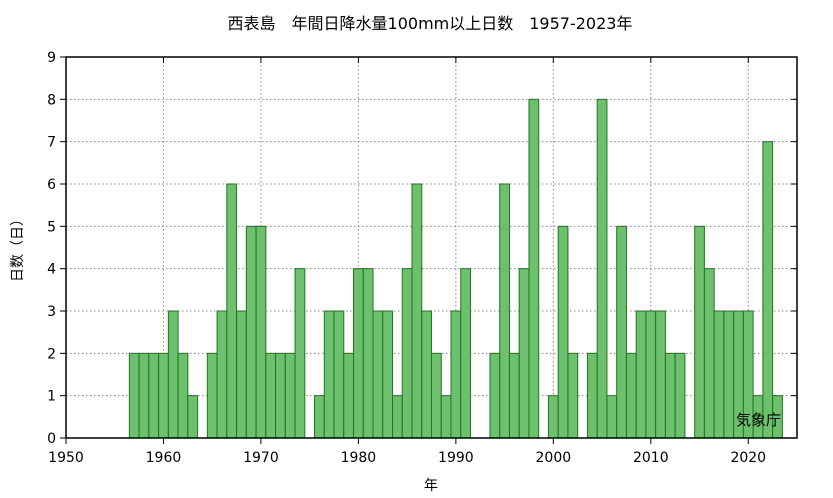 The width and height of the screenshot is (833, 498). What do you see at coordinates (431, 486) in the screenshot?
I see `x-axis-label: 年` at bounding box center [431, 486].